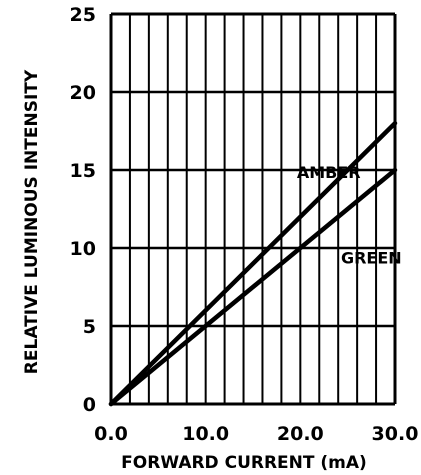  What do you see at coordinates (111, 434) in the screenshot?
I see `x-tick-label: 0.0` at bounding box center [111, 434].